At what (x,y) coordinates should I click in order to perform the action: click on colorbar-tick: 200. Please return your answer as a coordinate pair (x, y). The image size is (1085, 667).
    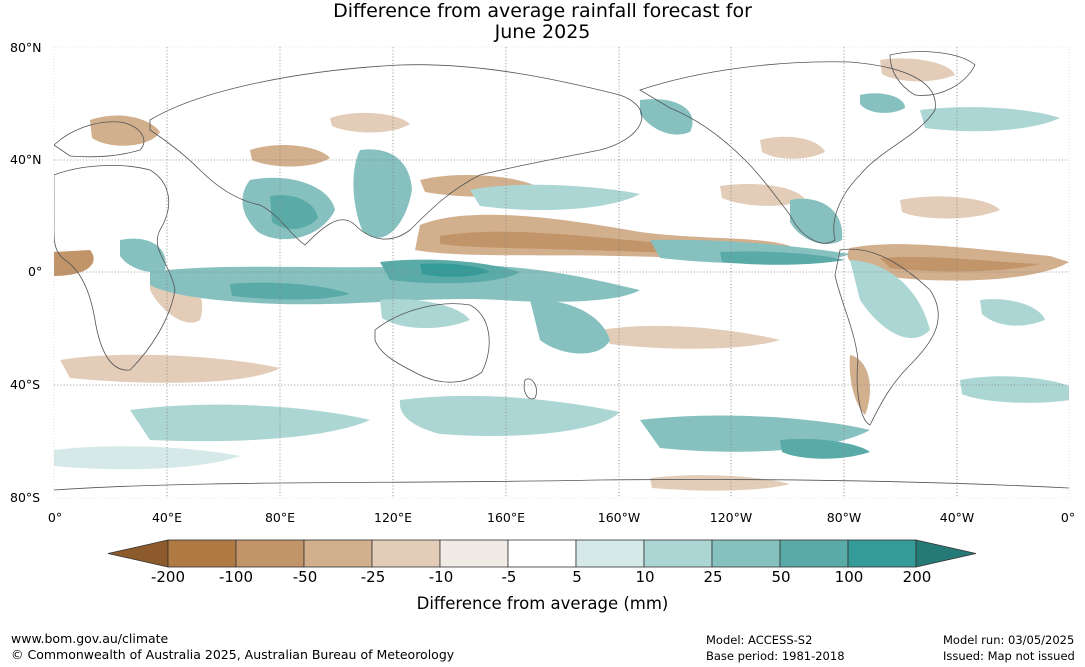
    Looking at the image, I should click on (917, 577).